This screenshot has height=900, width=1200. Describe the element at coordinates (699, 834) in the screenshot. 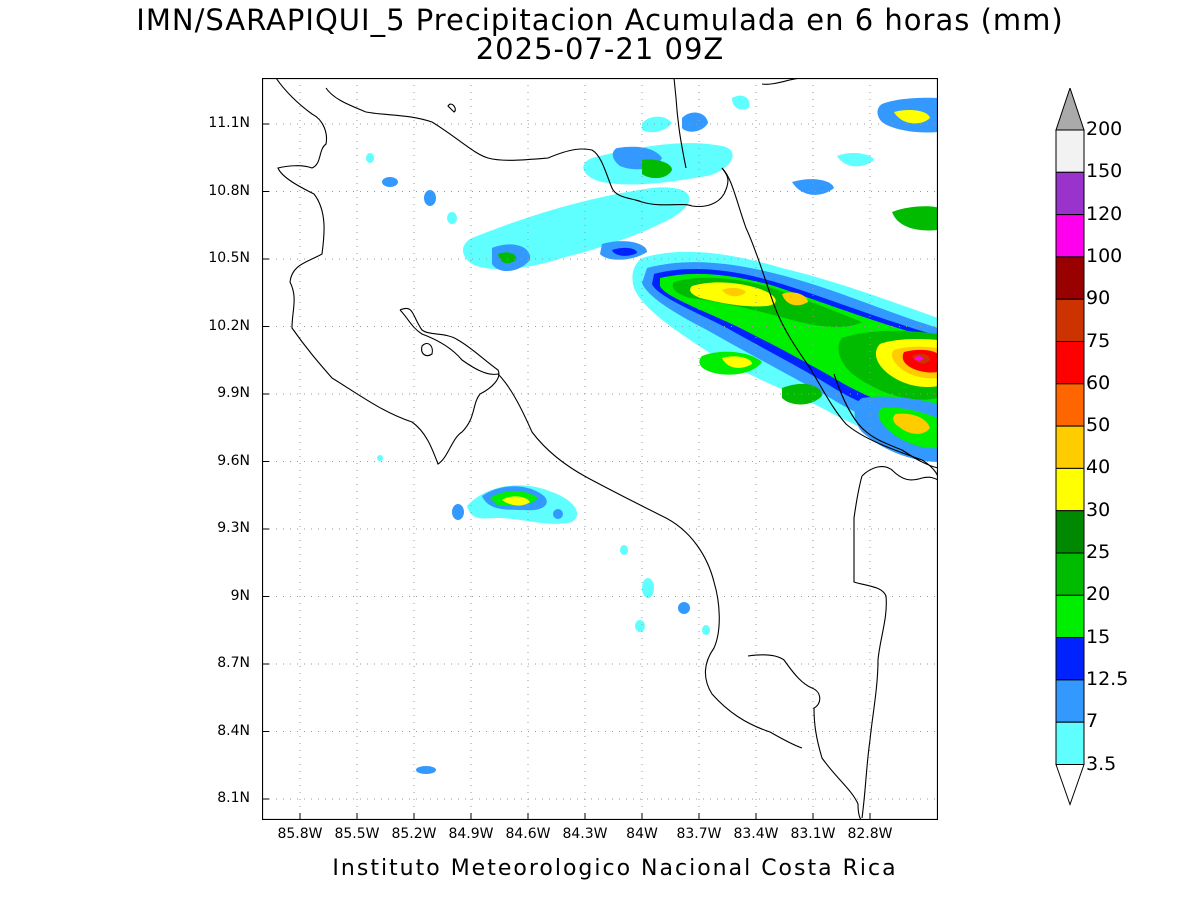

I see `longitude-tick-label: 83.7W` at that location.